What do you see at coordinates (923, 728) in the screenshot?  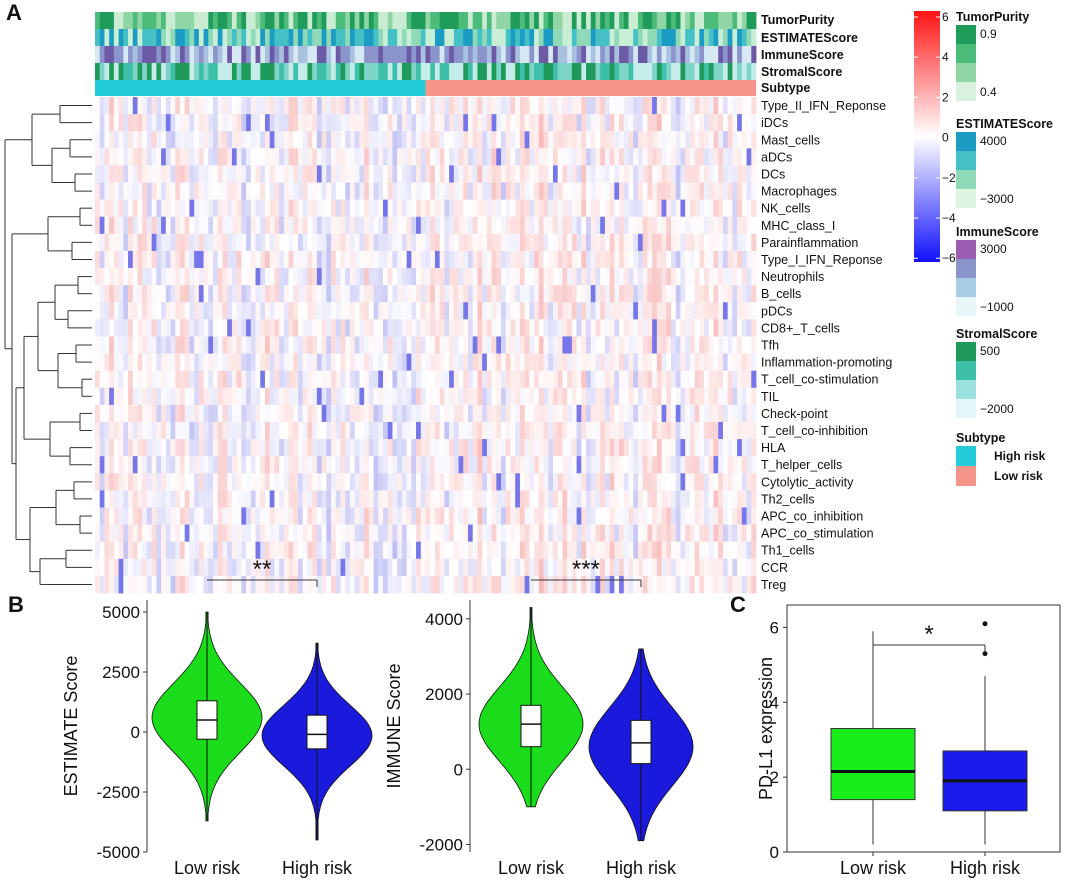 I see `plot-frame` at bounding box center [923, 728].